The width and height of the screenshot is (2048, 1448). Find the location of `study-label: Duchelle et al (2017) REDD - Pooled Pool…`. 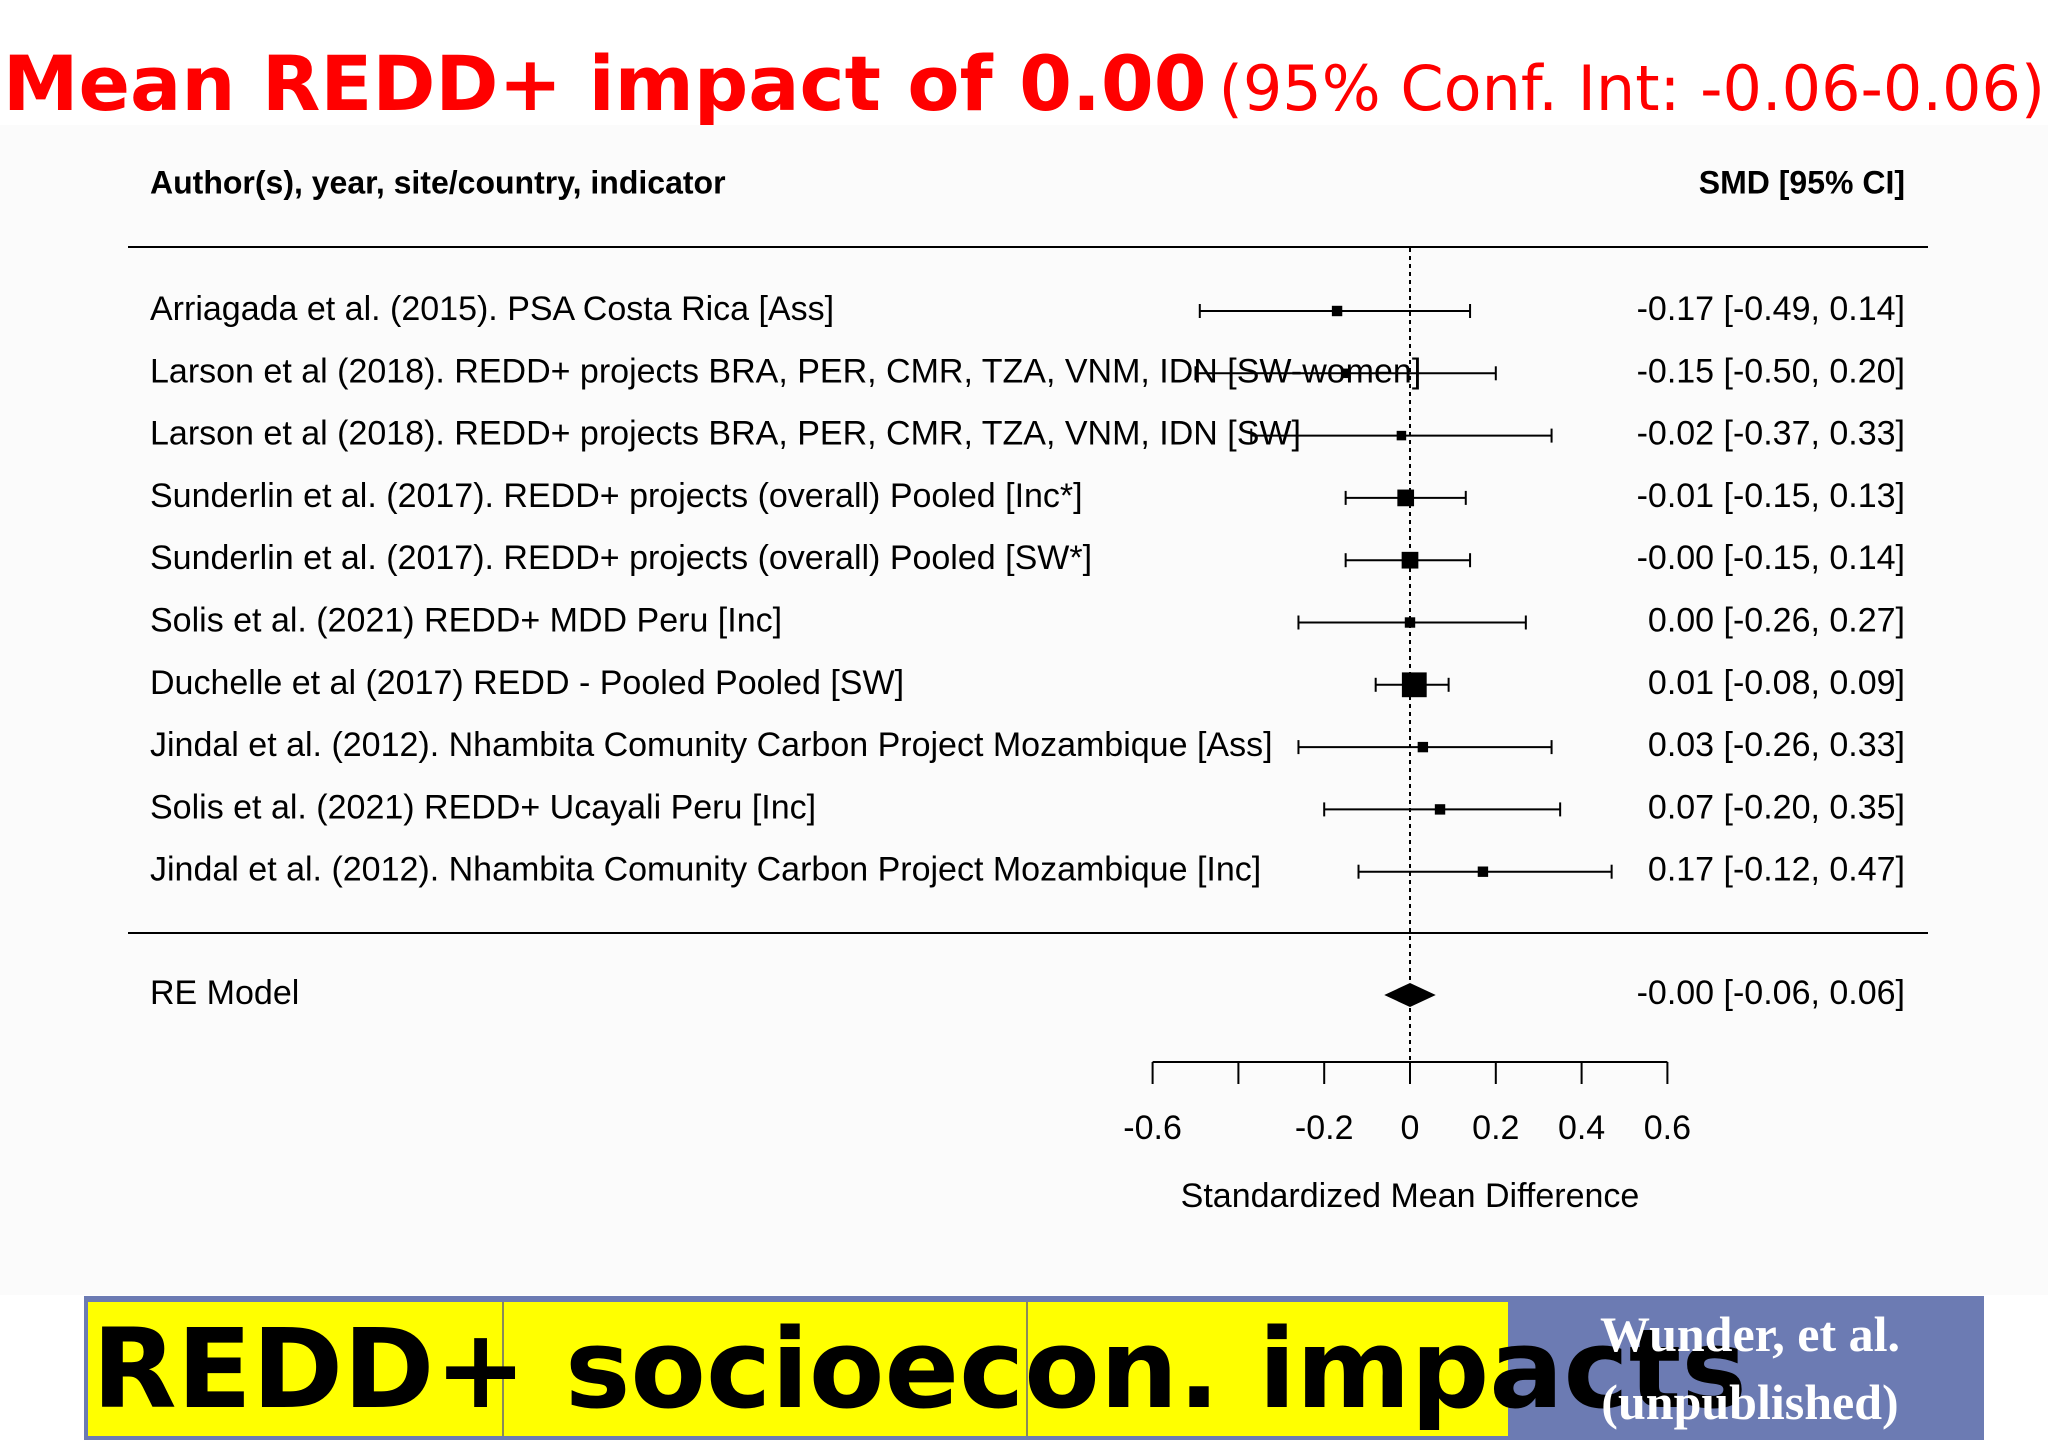

study-label: Duchelle et al (2017) REDD - Pooled Pool… is located at coordinates (527, 683).